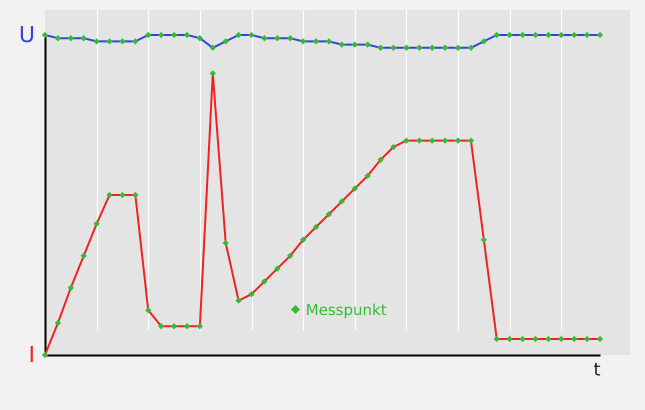 The height and width of the screenshot is (410, 645). I want to click on x-axis-title: t, so click(596, 370).